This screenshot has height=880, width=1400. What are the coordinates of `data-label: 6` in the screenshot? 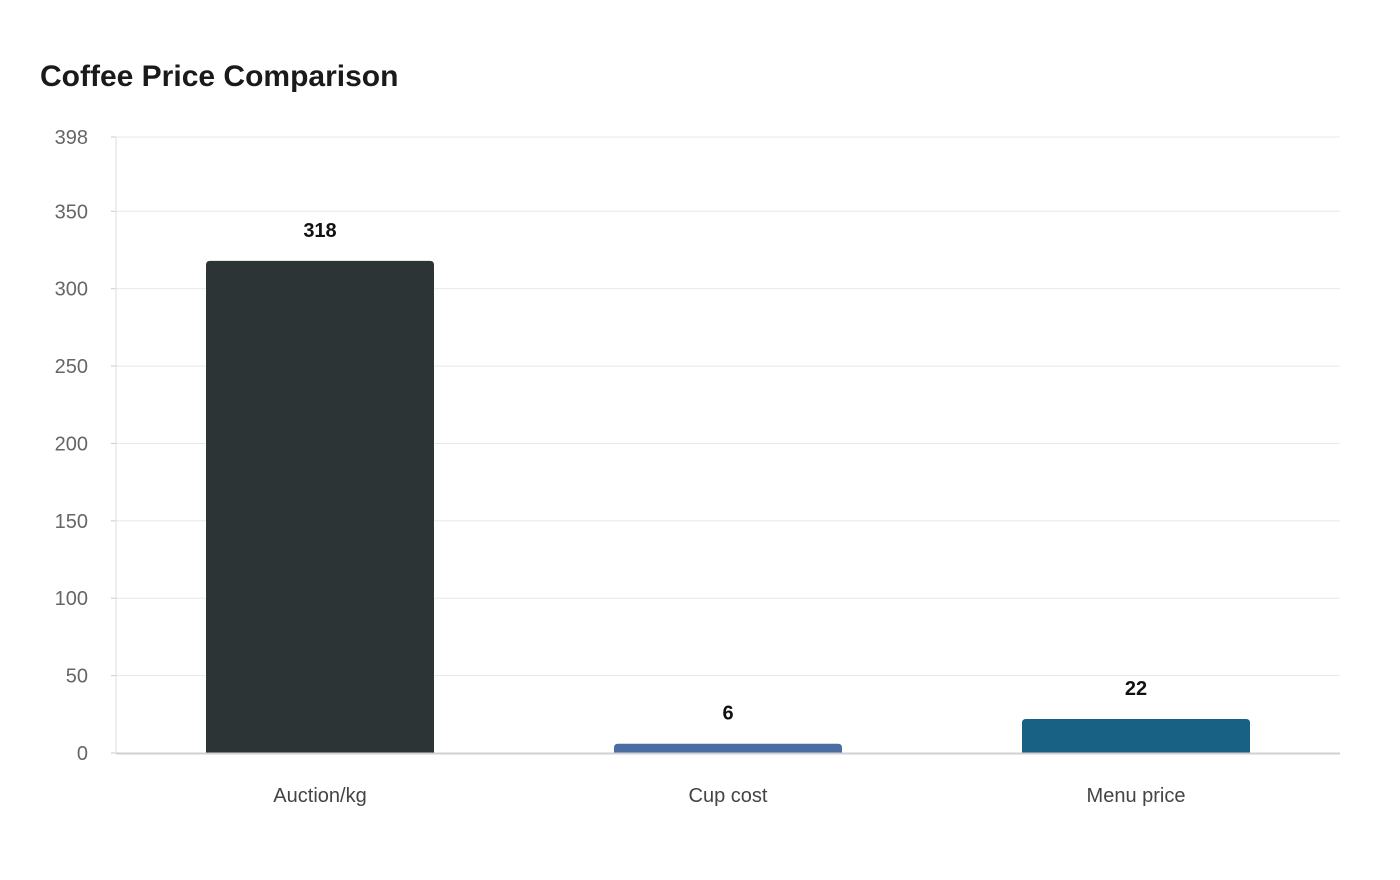 It's located at (727, 714).